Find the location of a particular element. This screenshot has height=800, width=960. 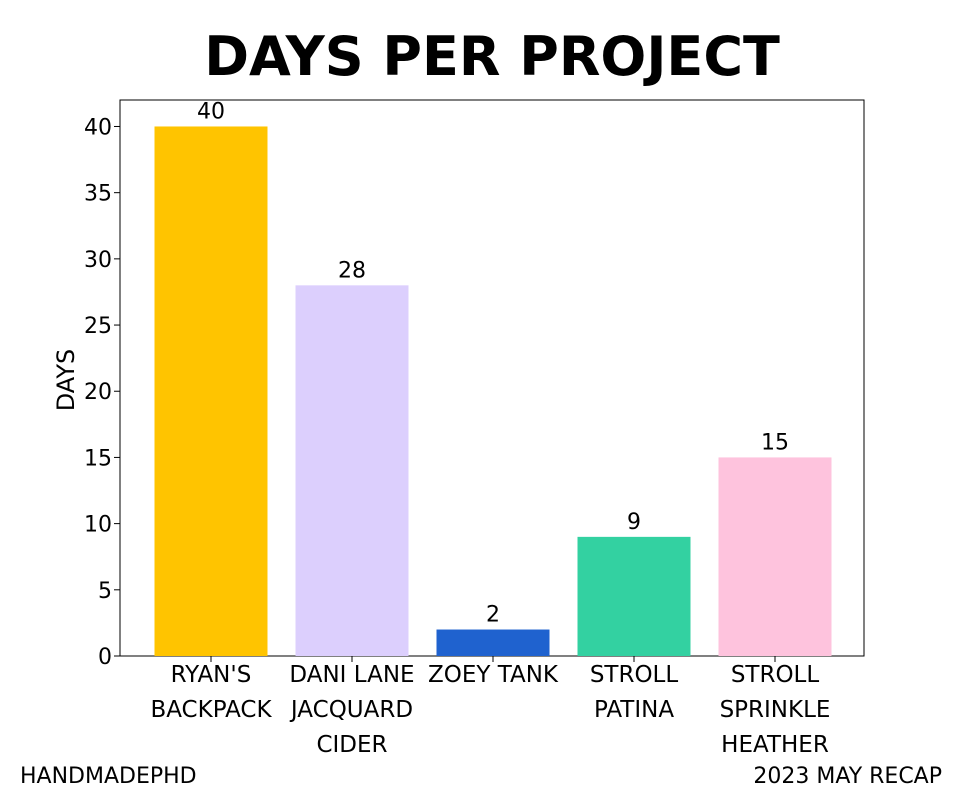

y-tick-label: 10 is located at coordinates (98, 525).